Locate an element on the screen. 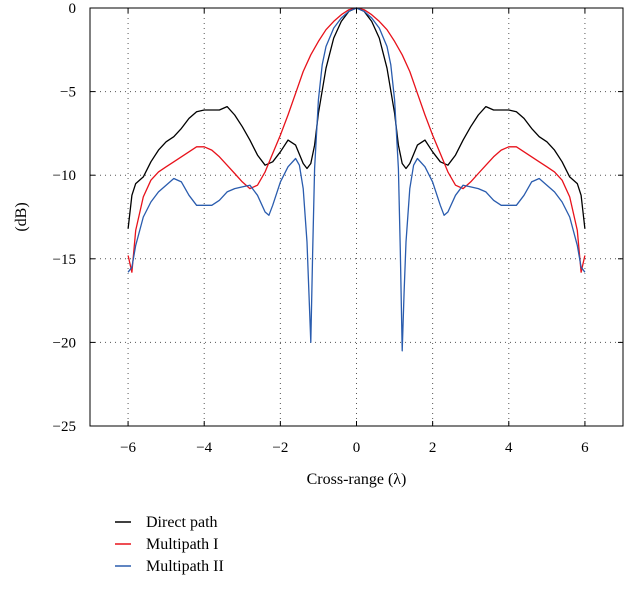  y-tick-label: 0 is located at coordinates (73, 9).